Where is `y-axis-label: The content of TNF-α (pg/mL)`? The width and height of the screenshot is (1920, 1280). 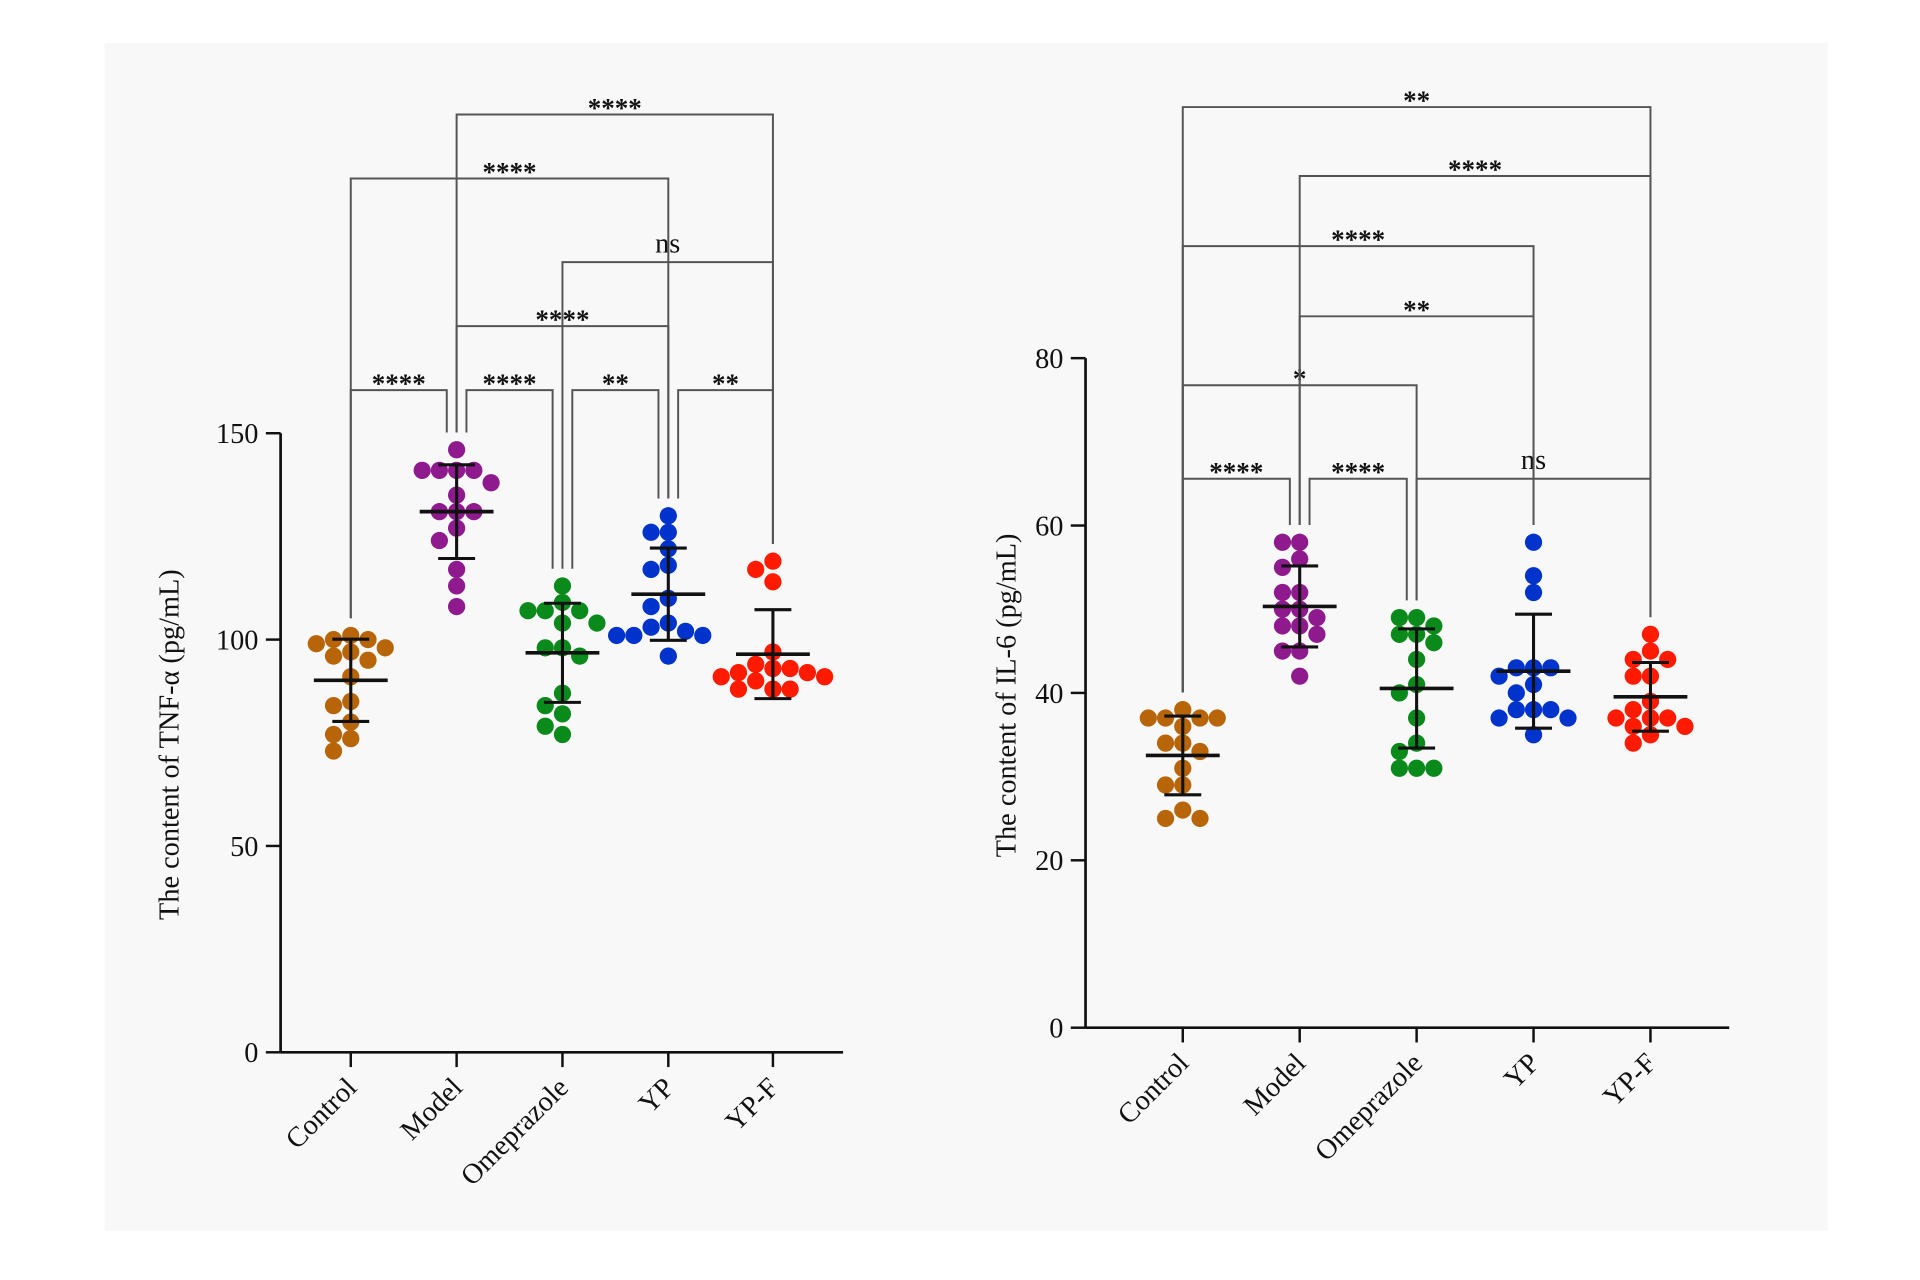
y-axis-label: The content of TNF-α (pg/mL) is located at coordinates (169, 744).